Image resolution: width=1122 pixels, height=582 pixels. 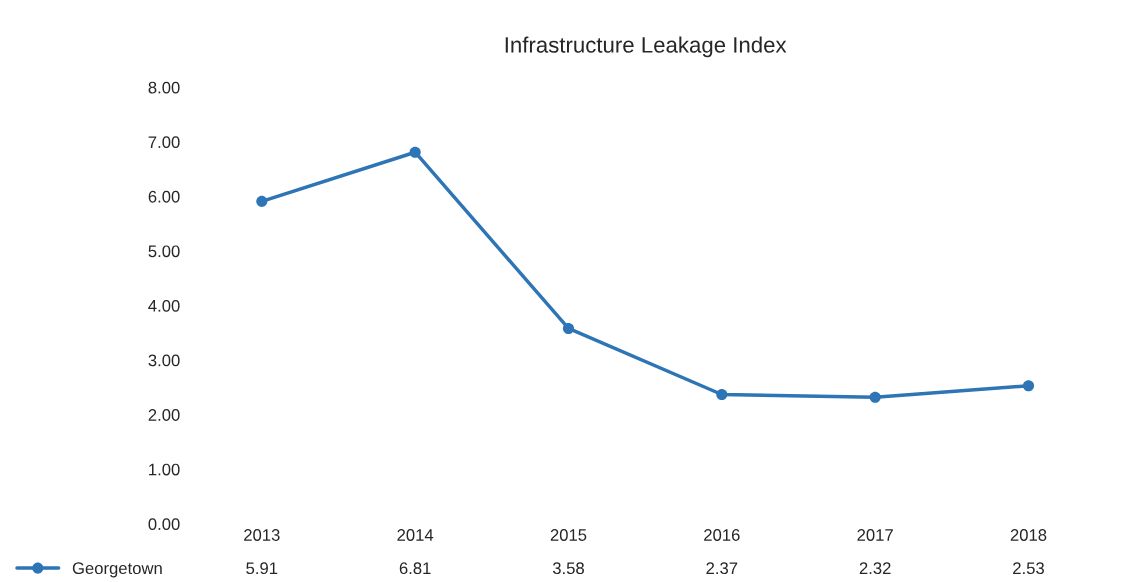 I want to click on y-tick-label: 6.00, so click(x=164, y=196).